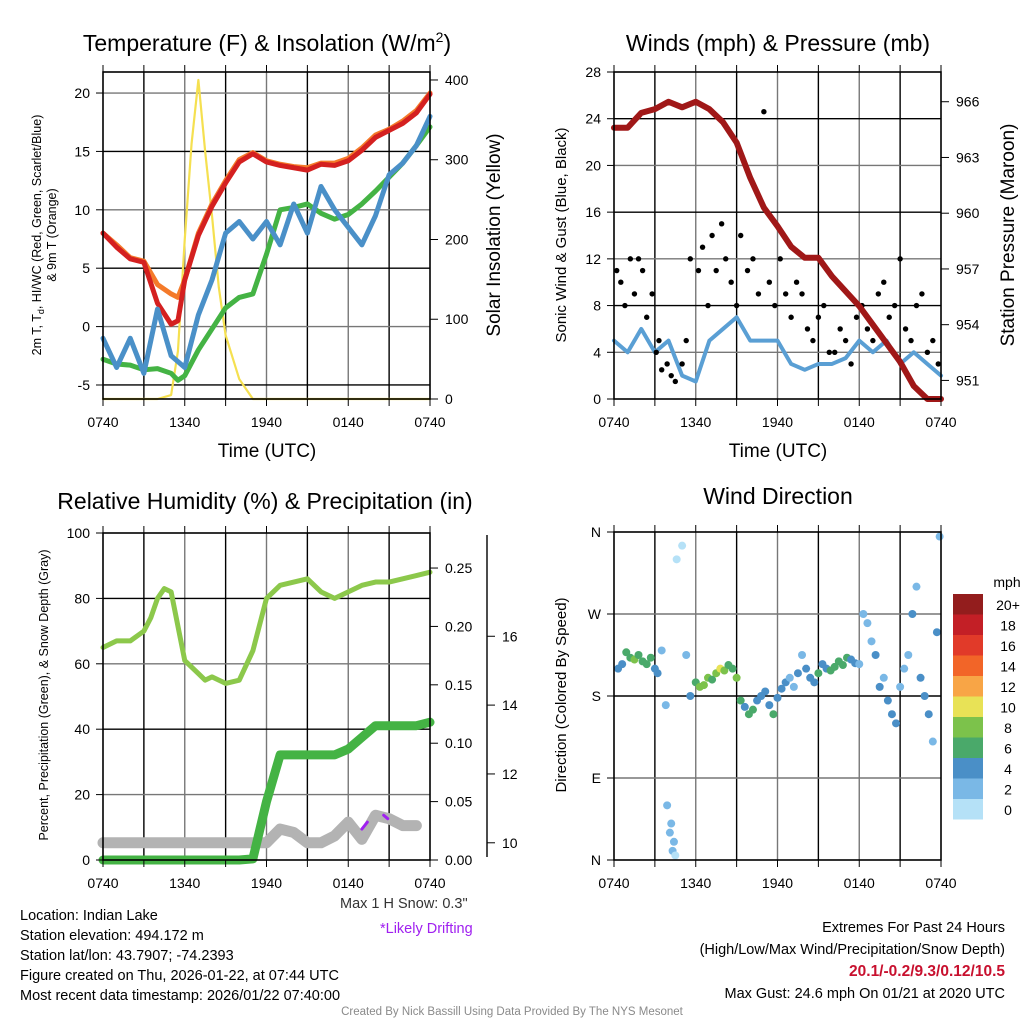  Describe the element at coordinates (1008, 790) in the screenshot. I see `legend-label: 2` at that location.